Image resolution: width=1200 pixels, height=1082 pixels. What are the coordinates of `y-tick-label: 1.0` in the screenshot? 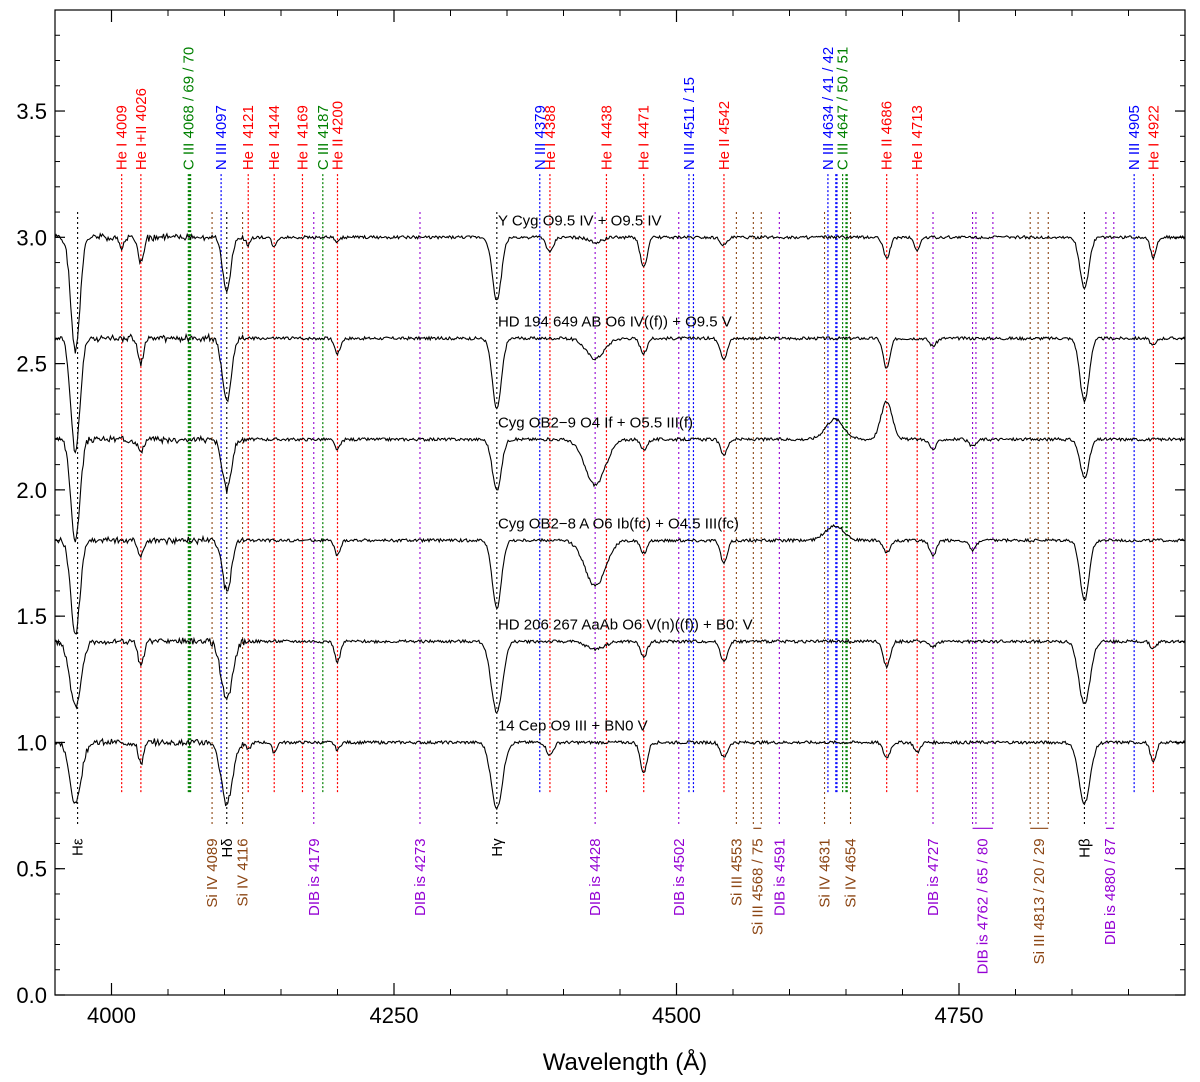 It's located at (31, 742).